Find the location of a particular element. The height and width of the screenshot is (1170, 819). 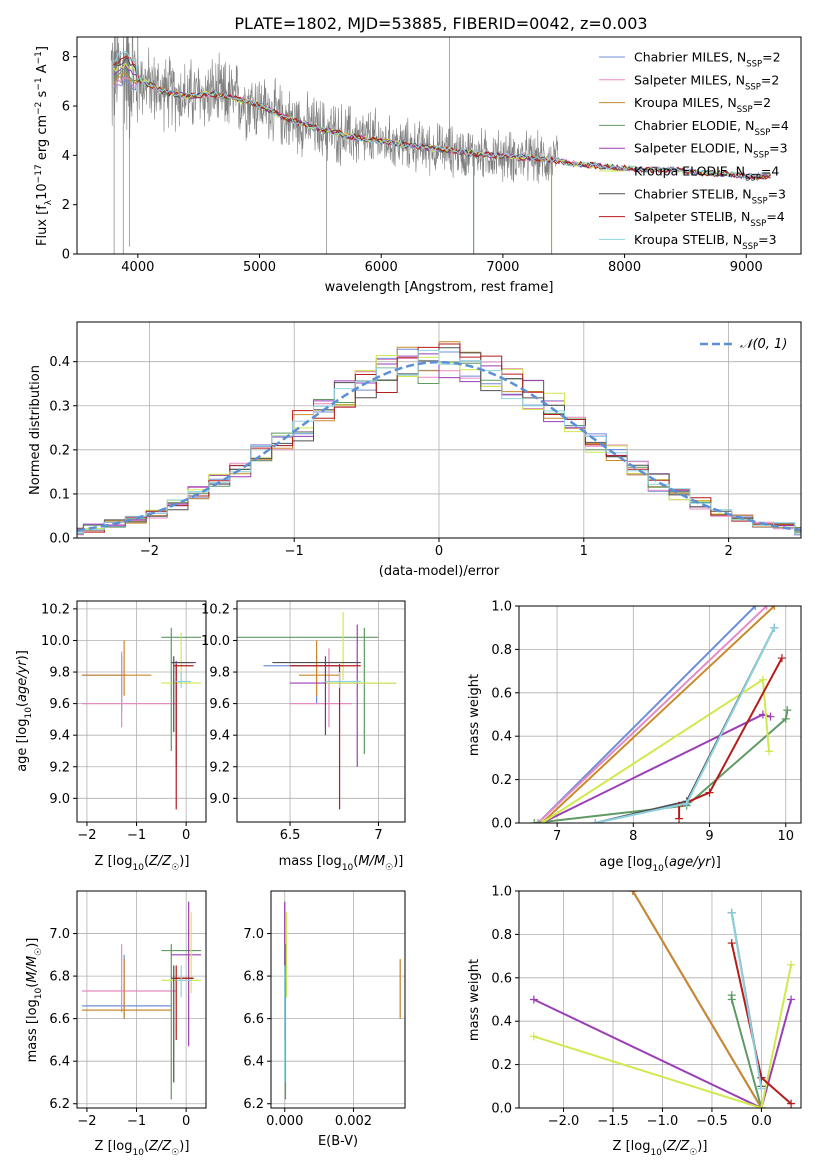

y-tick-label: 6.8 is located at coordinates (253, 977).